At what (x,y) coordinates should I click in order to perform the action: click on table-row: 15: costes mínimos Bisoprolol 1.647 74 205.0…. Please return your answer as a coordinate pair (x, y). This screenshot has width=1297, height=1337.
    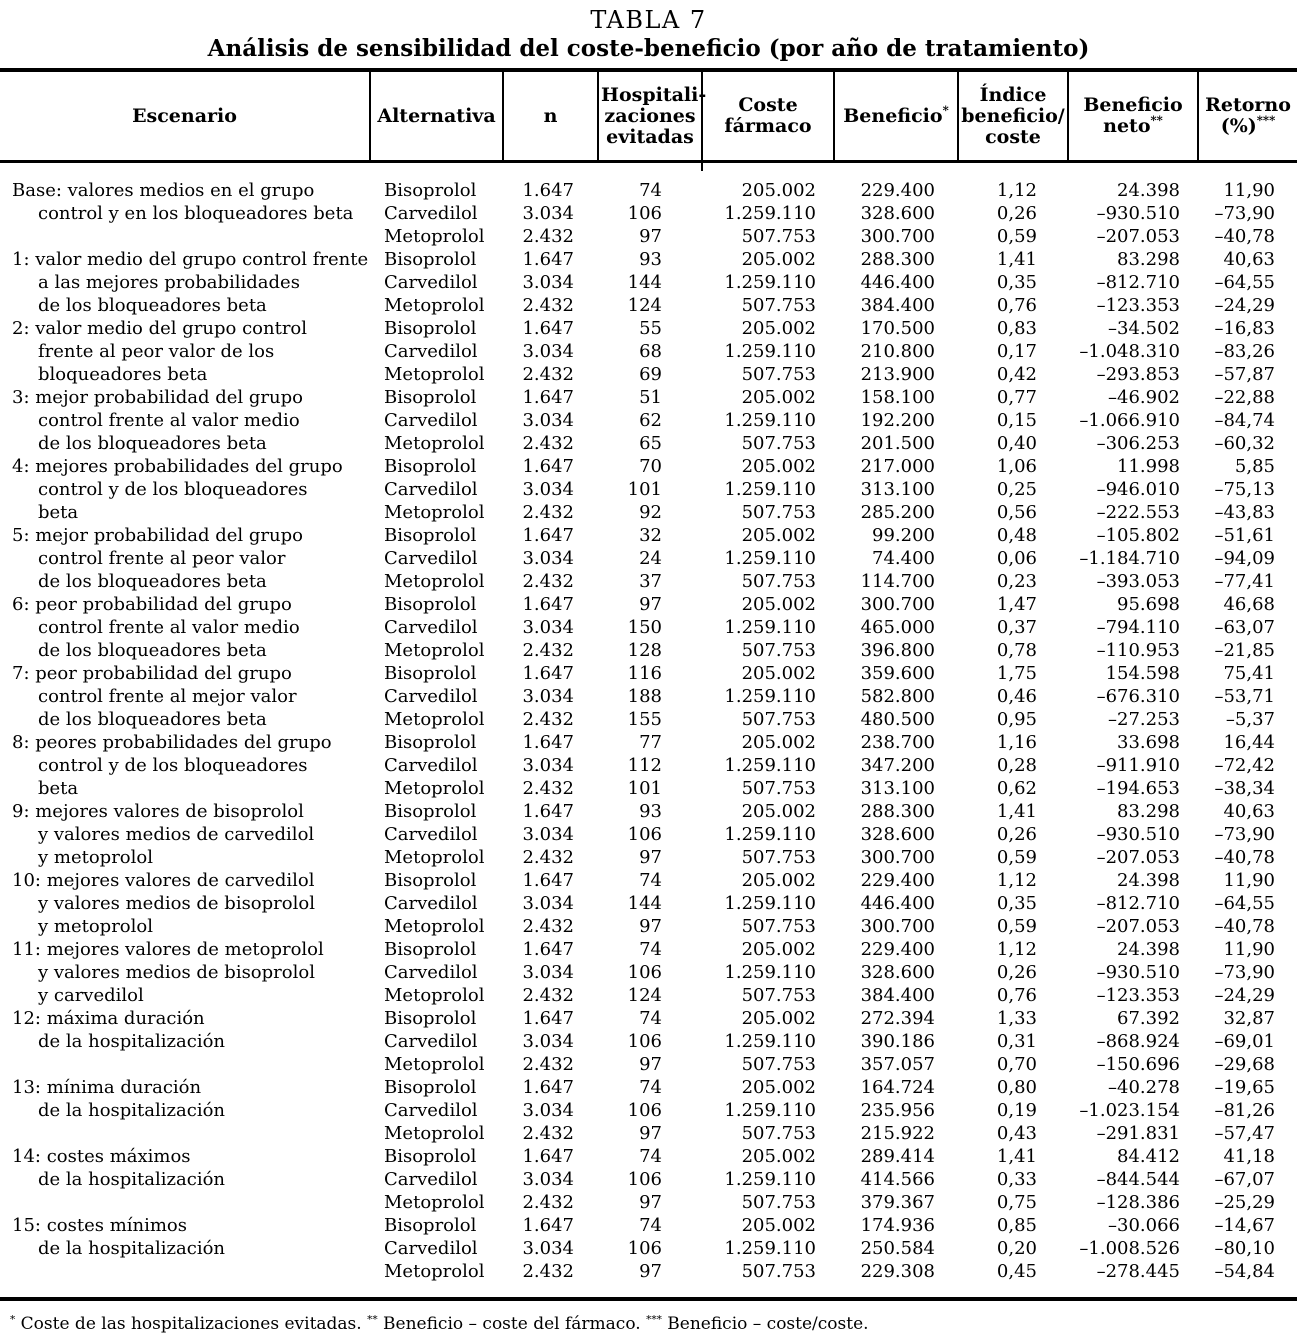
    Looking at the image, I should click on (648, 1225).